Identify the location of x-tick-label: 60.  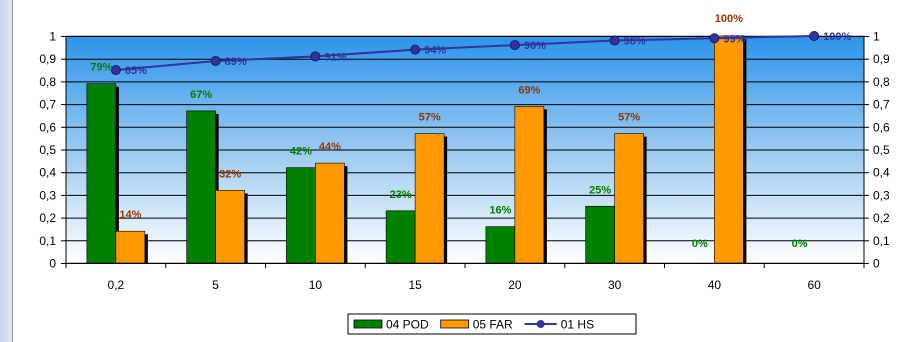
(814, 285).